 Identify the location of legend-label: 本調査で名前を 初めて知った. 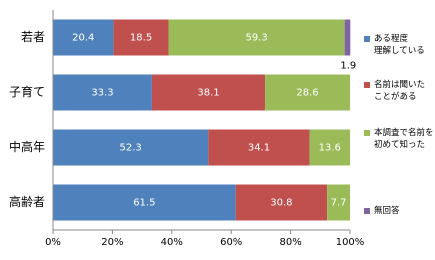
(404, 139).